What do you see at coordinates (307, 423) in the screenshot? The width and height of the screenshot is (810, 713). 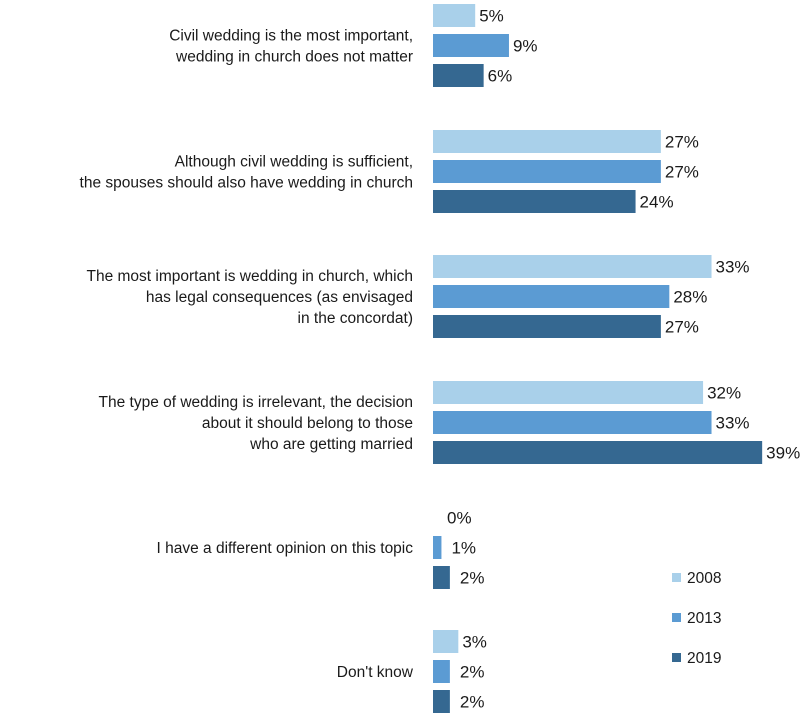 I see `category-label-line: about it should belong to those` at bounding box center [307, 423].